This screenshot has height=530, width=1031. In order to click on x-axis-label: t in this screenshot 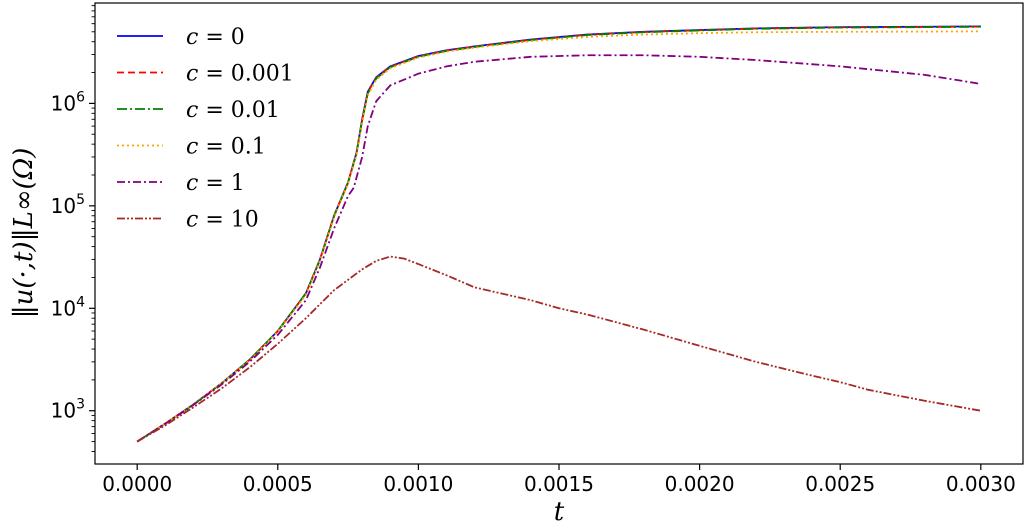, I will do `click(559, 512)`.